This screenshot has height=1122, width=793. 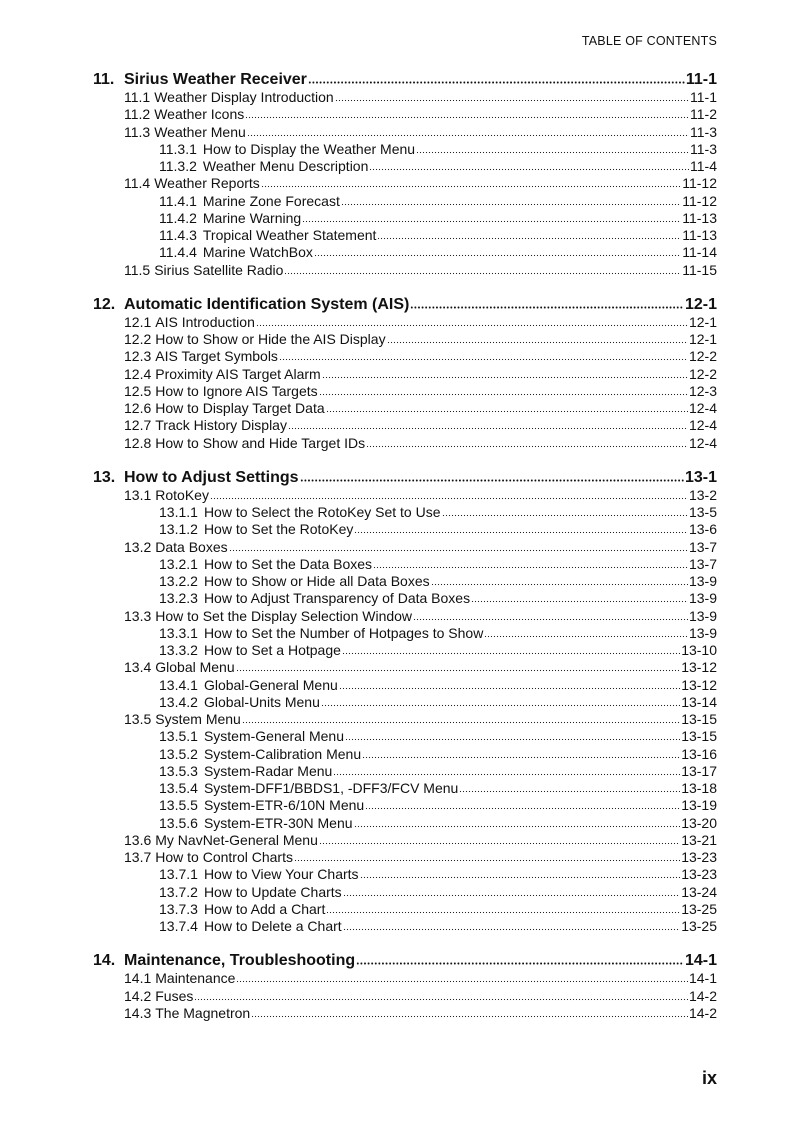 I want to click on toc-entry: 13.5.2 System-Calibration Menu 13-16, so click(x=405, y=754).